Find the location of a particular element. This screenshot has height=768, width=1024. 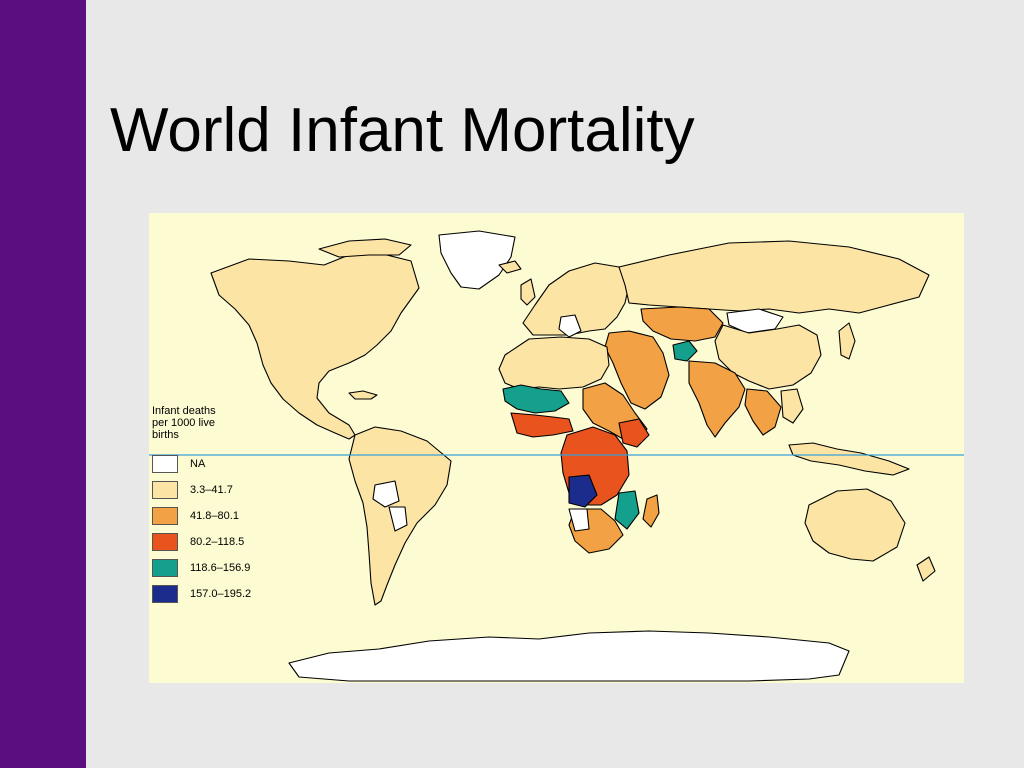

bolivia-na is located at coordinates (386, 494).